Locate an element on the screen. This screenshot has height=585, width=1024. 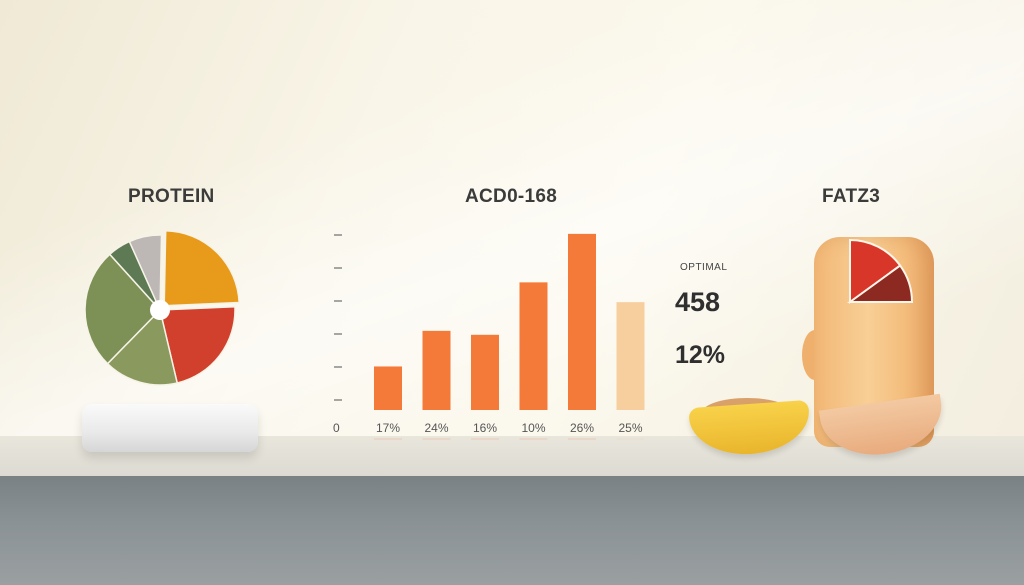
optimal-percent: 12% is located at coordinates (700, 355).